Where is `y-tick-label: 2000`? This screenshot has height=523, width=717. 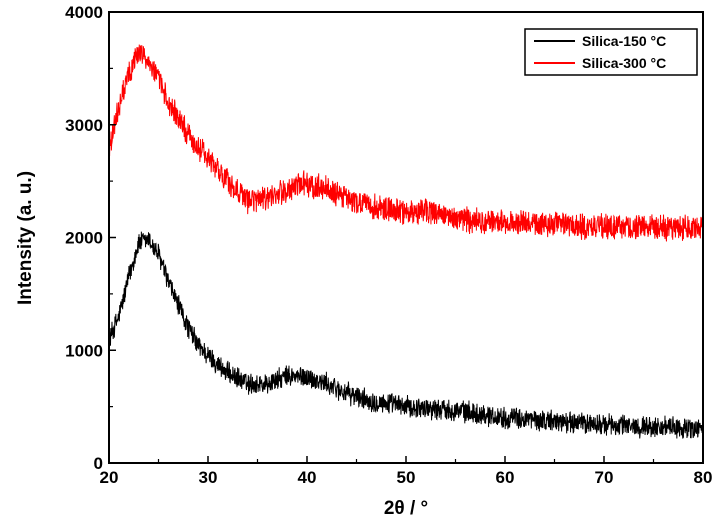 y-tick-label: 2000 is located at coordinates (84, 238).